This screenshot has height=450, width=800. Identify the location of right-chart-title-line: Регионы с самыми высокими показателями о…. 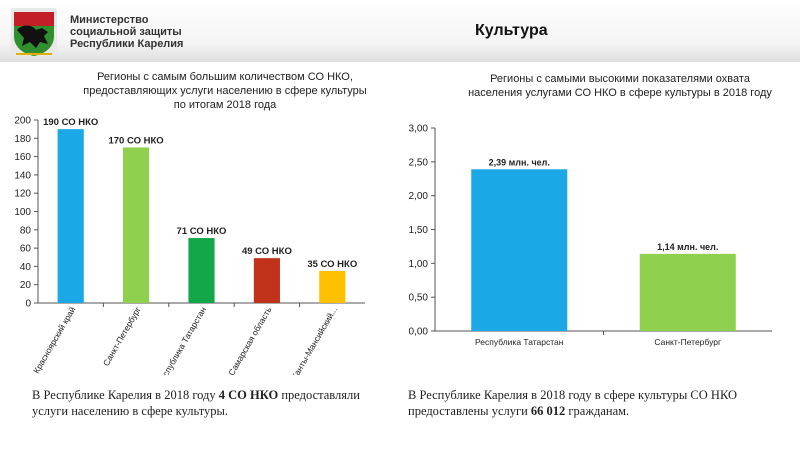
(620, 79).